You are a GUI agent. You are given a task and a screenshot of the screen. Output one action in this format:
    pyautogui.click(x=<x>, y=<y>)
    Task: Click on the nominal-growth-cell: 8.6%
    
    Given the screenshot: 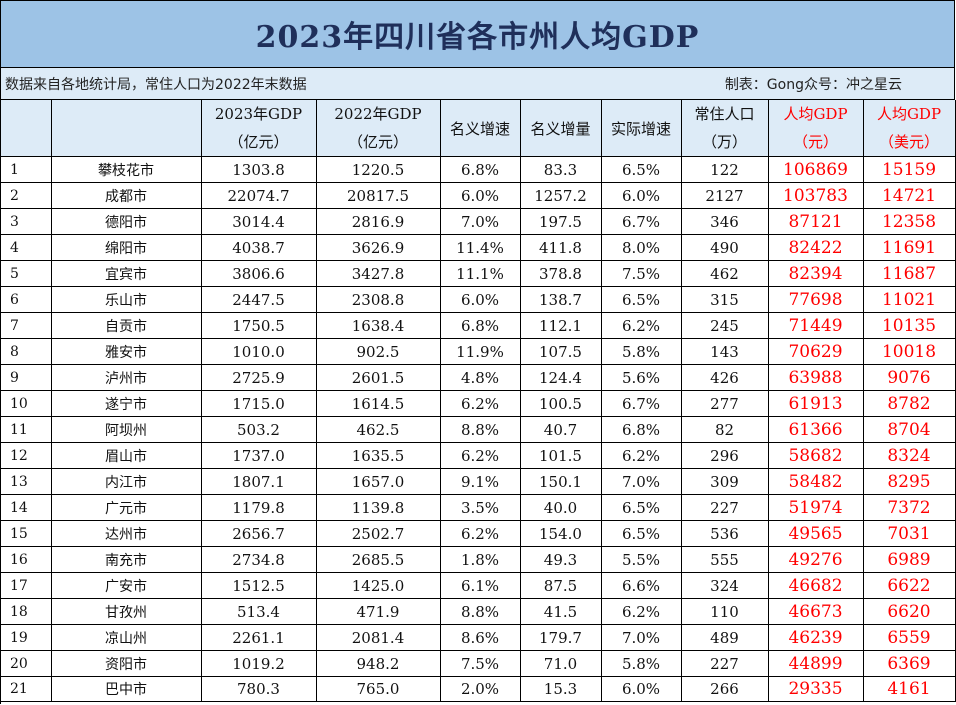 What is the action you would take?
    pyautogui.click(x=480, y=637)
    